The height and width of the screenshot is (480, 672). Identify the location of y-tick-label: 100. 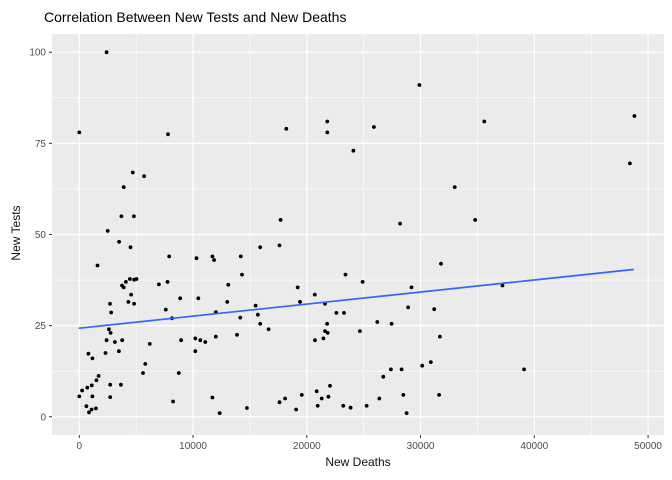
(37, 53).